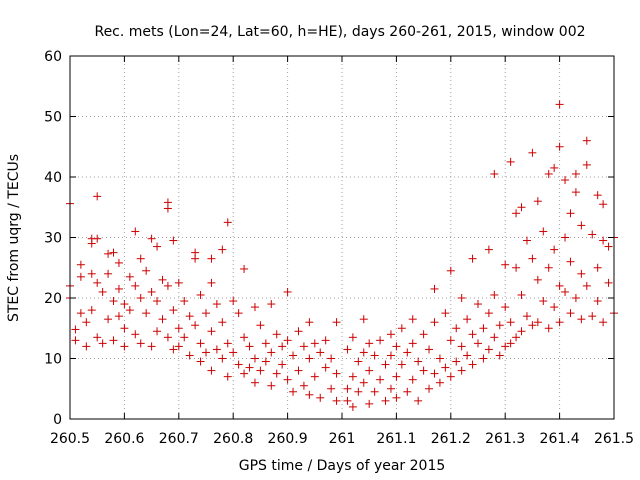 The height and width of the screenshot is (480, 640). I want to click on y-tick-label: 40, so click(53, 178).